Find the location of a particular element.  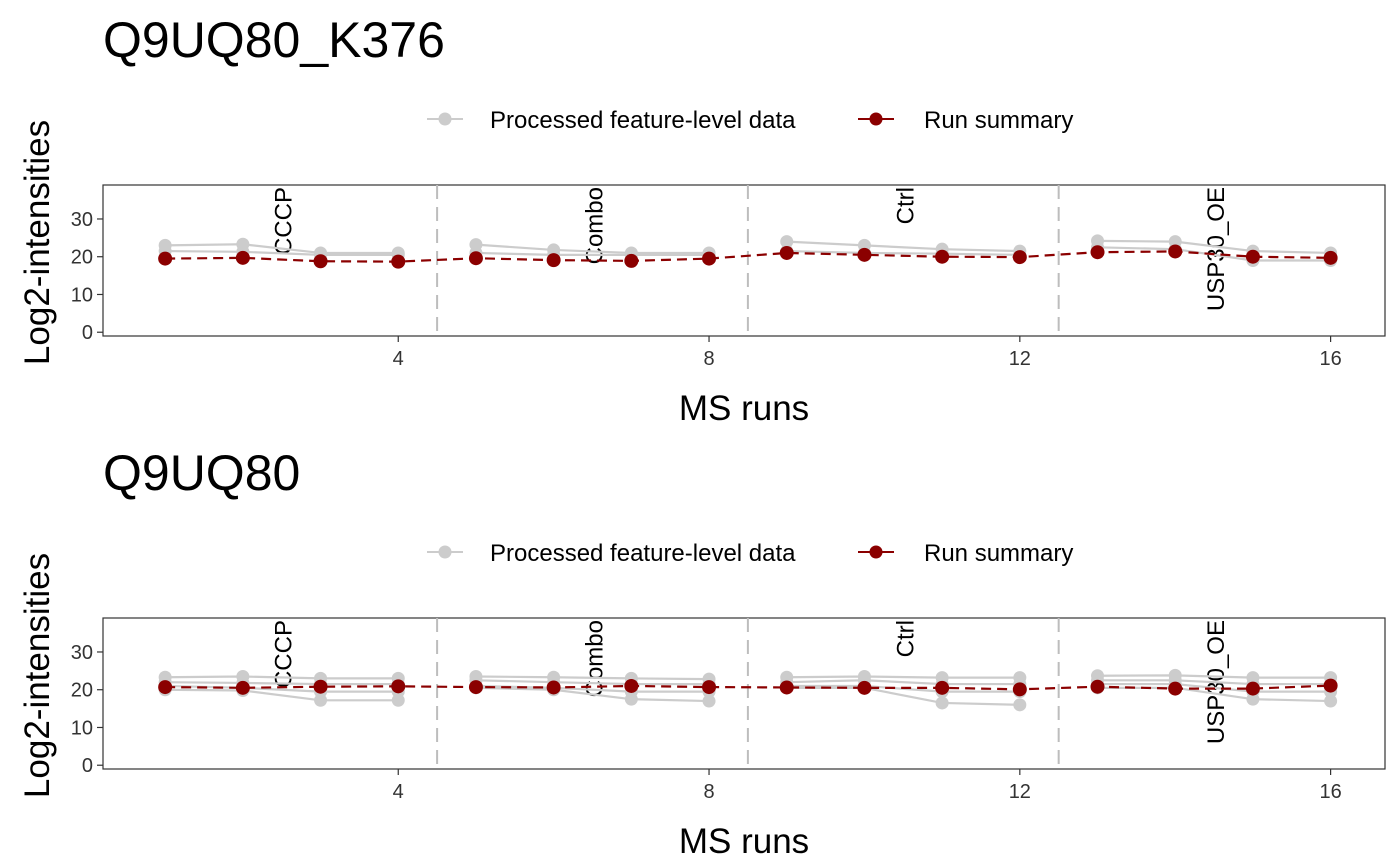

group-label: USP30_OE is located at coordinates (1216, 249).